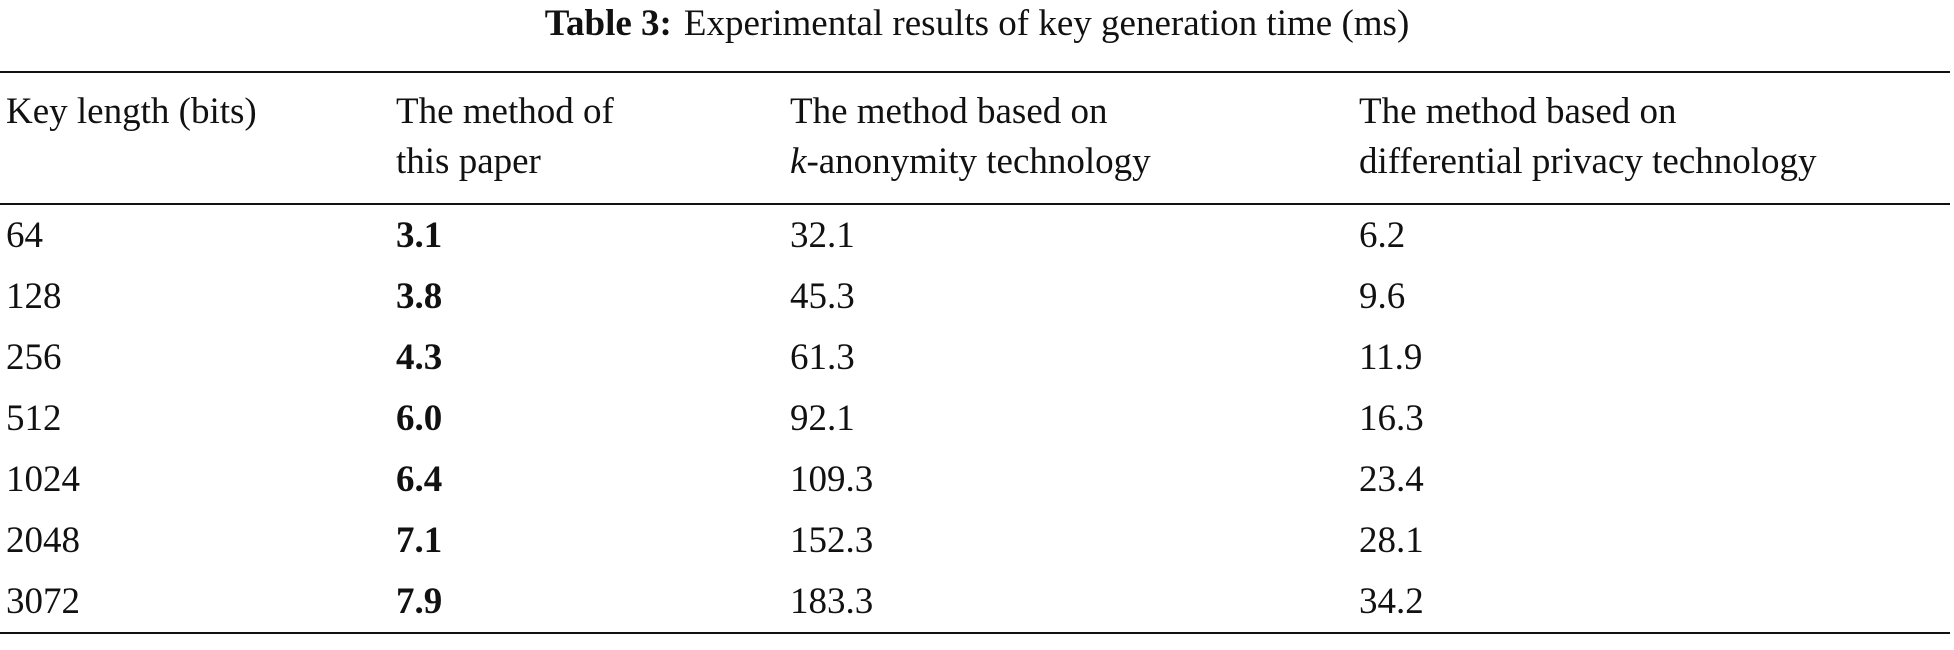  Describe the element at coordinates (975, 540) in the screenshot. I see `table-row: 2048 7.1 152.3 28.1` at that location.